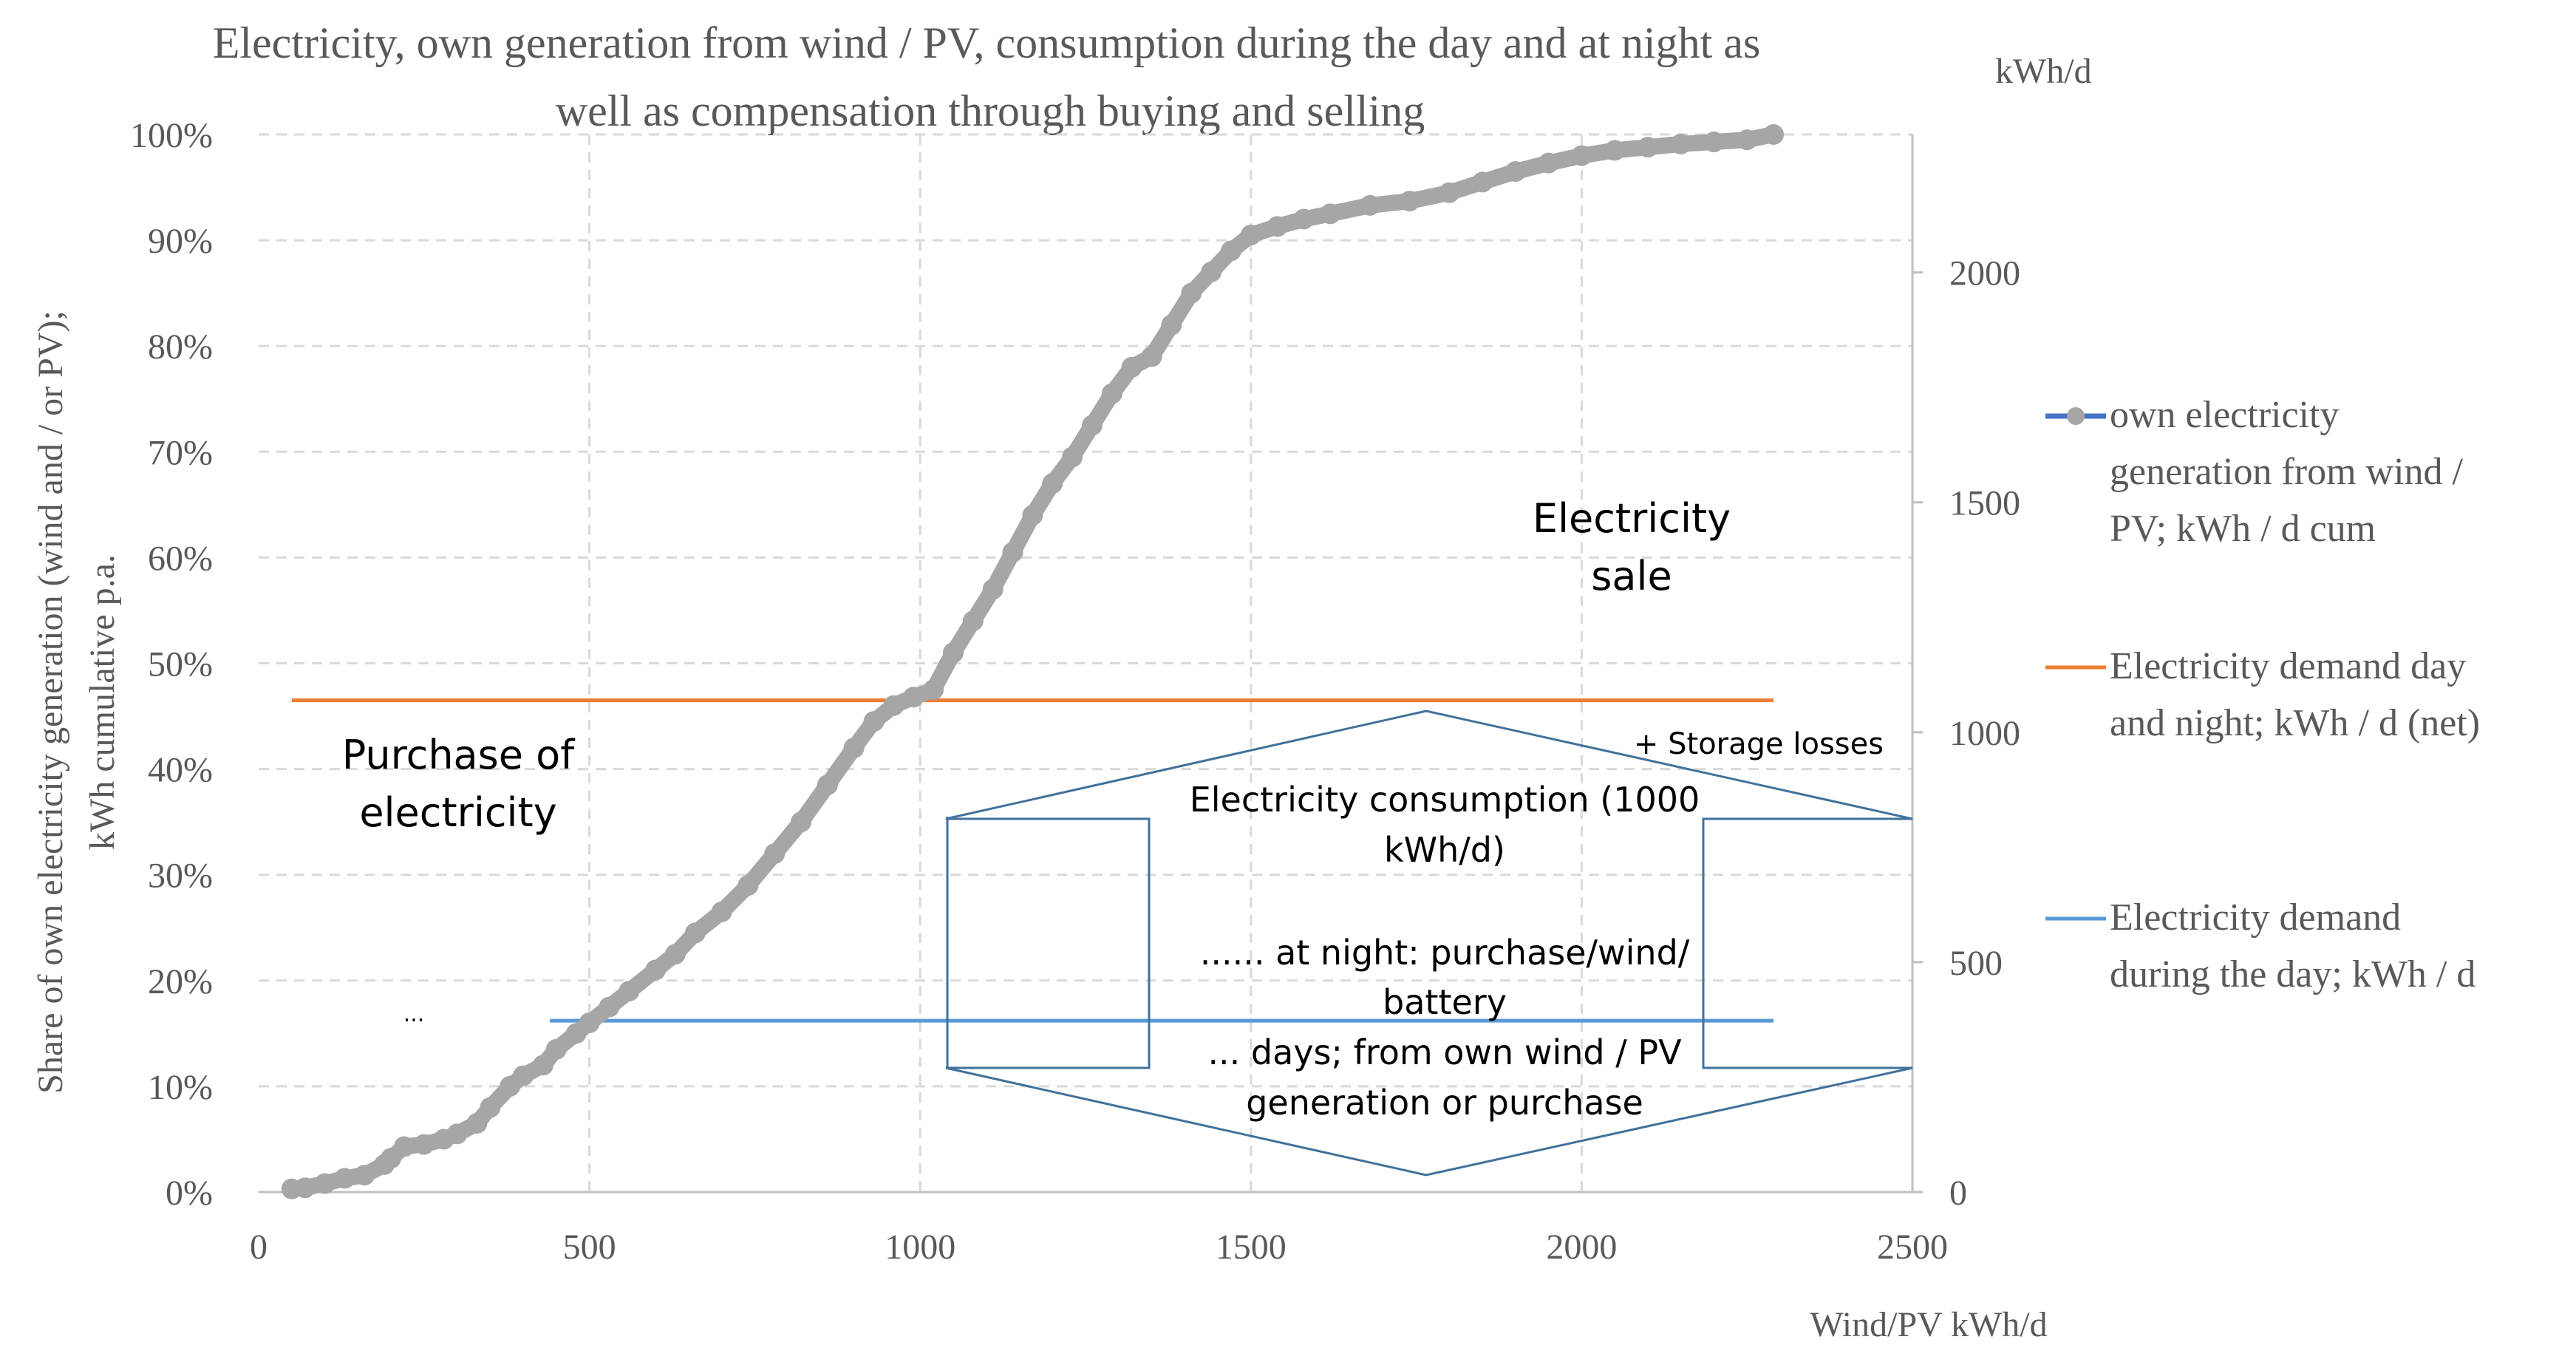  What do you see at coordinates (2287, 472) in the screenshot?
I see `legend-generation-line-2: generation from wind /` at bounding box center [2287, 472].